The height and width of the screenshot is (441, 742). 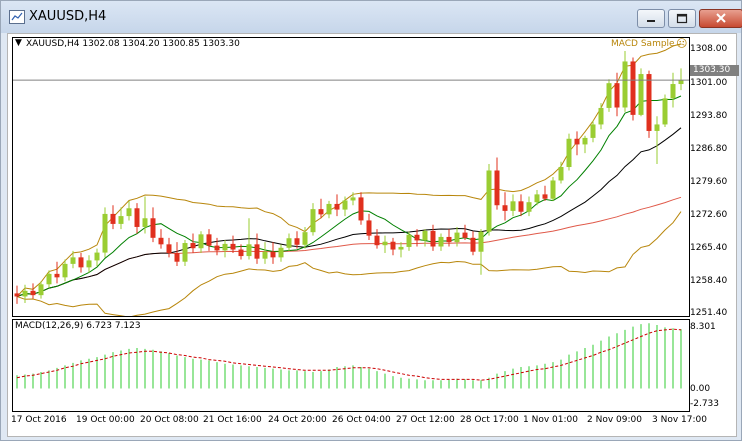 I want to click on expert-advisor-label: MACD Sample, so click(x=643, y=44).